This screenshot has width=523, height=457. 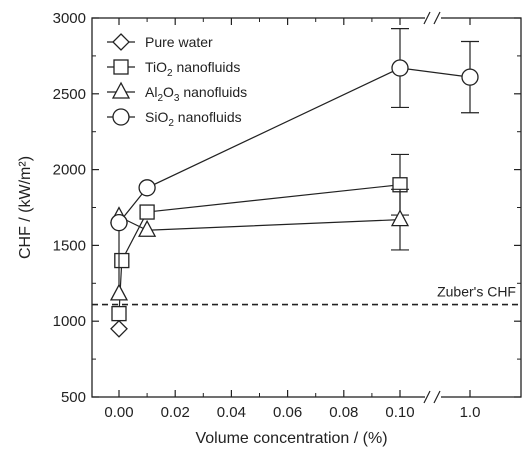 What do you see at coordinates (343, 412) in the screenshot?
I see `x-tick-label: 0.08` at bounding box center [343, 412].